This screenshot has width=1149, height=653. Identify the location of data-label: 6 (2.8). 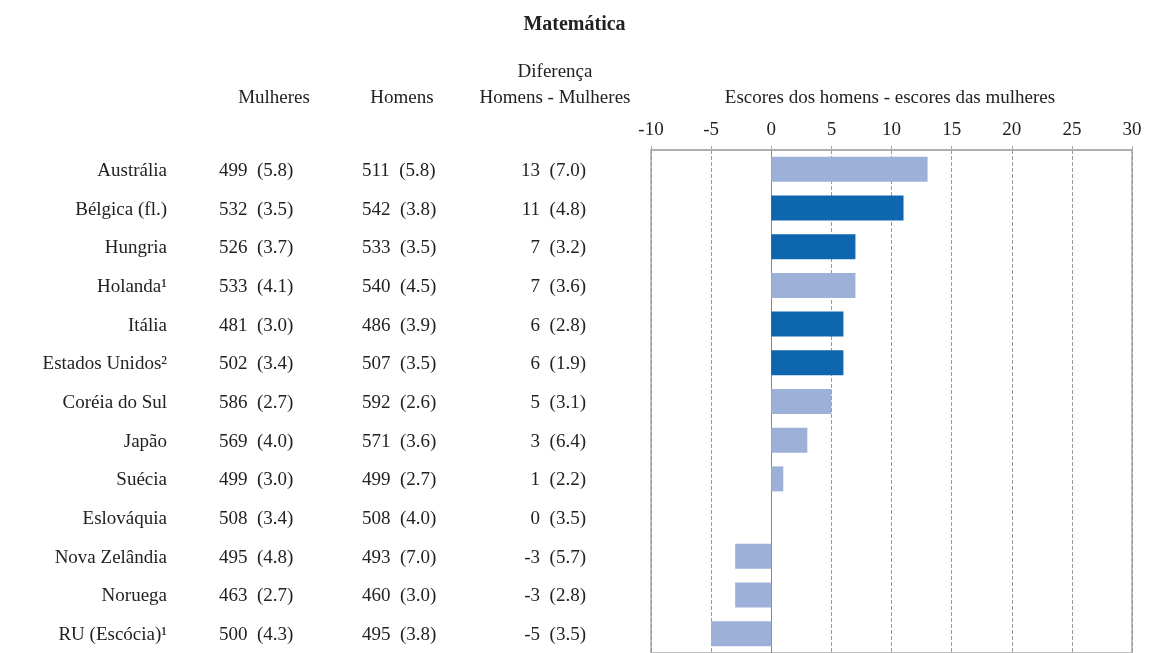
(558, 324).